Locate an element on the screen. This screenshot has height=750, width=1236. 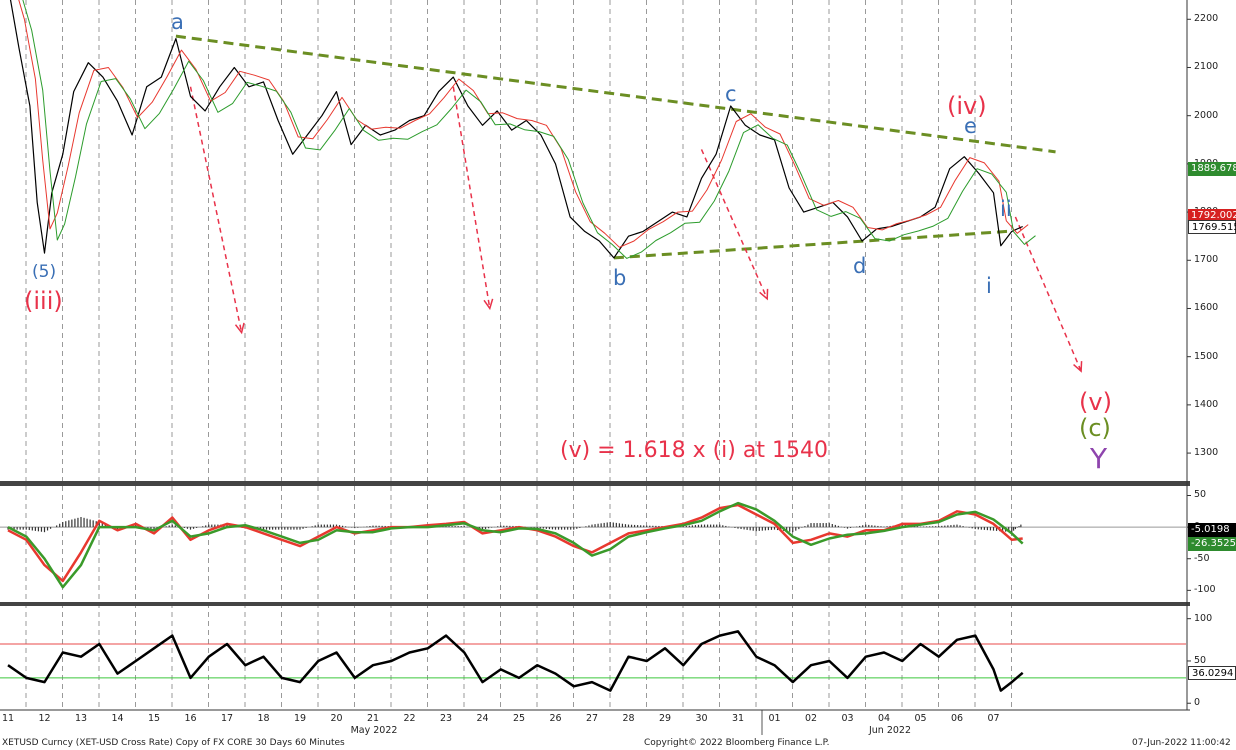
y-tick-label: 1700 is located at coordinates (1206, 260).